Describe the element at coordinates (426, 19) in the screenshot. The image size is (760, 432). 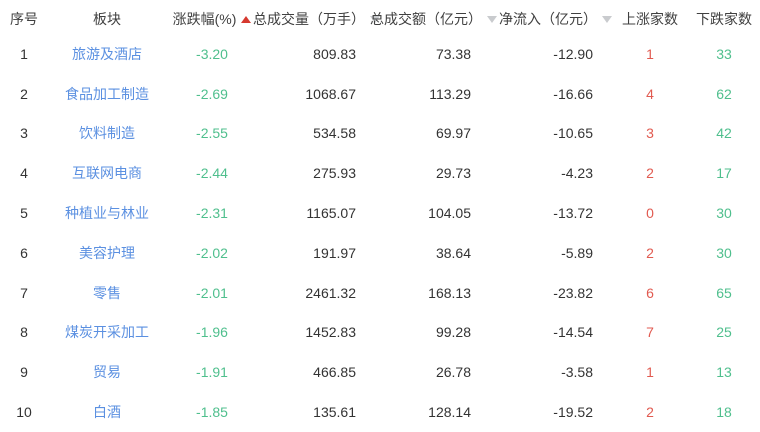
I see `header-turnover-label: 总成交额（亿元）` at that location.